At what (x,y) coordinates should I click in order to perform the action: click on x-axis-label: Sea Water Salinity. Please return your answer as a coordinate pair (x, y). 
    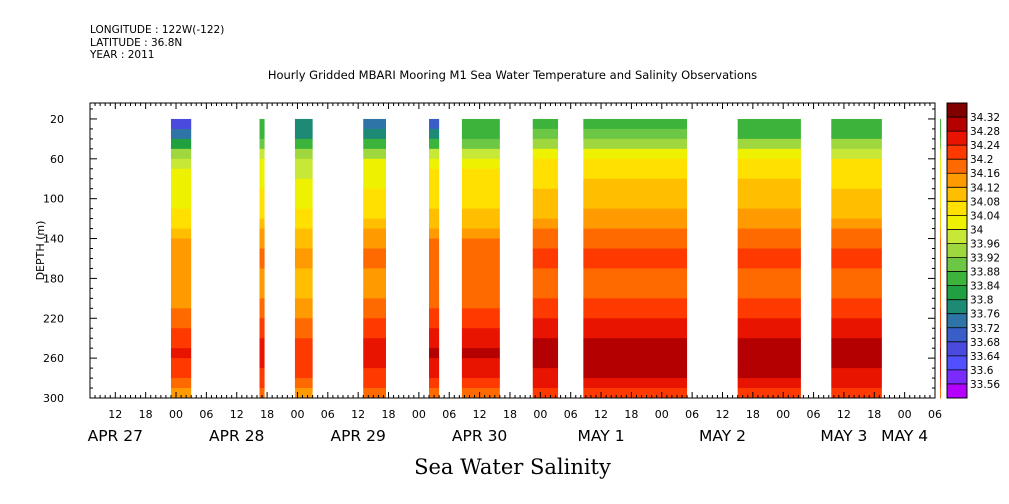
    Looking at the image, I should click on (512, 467).